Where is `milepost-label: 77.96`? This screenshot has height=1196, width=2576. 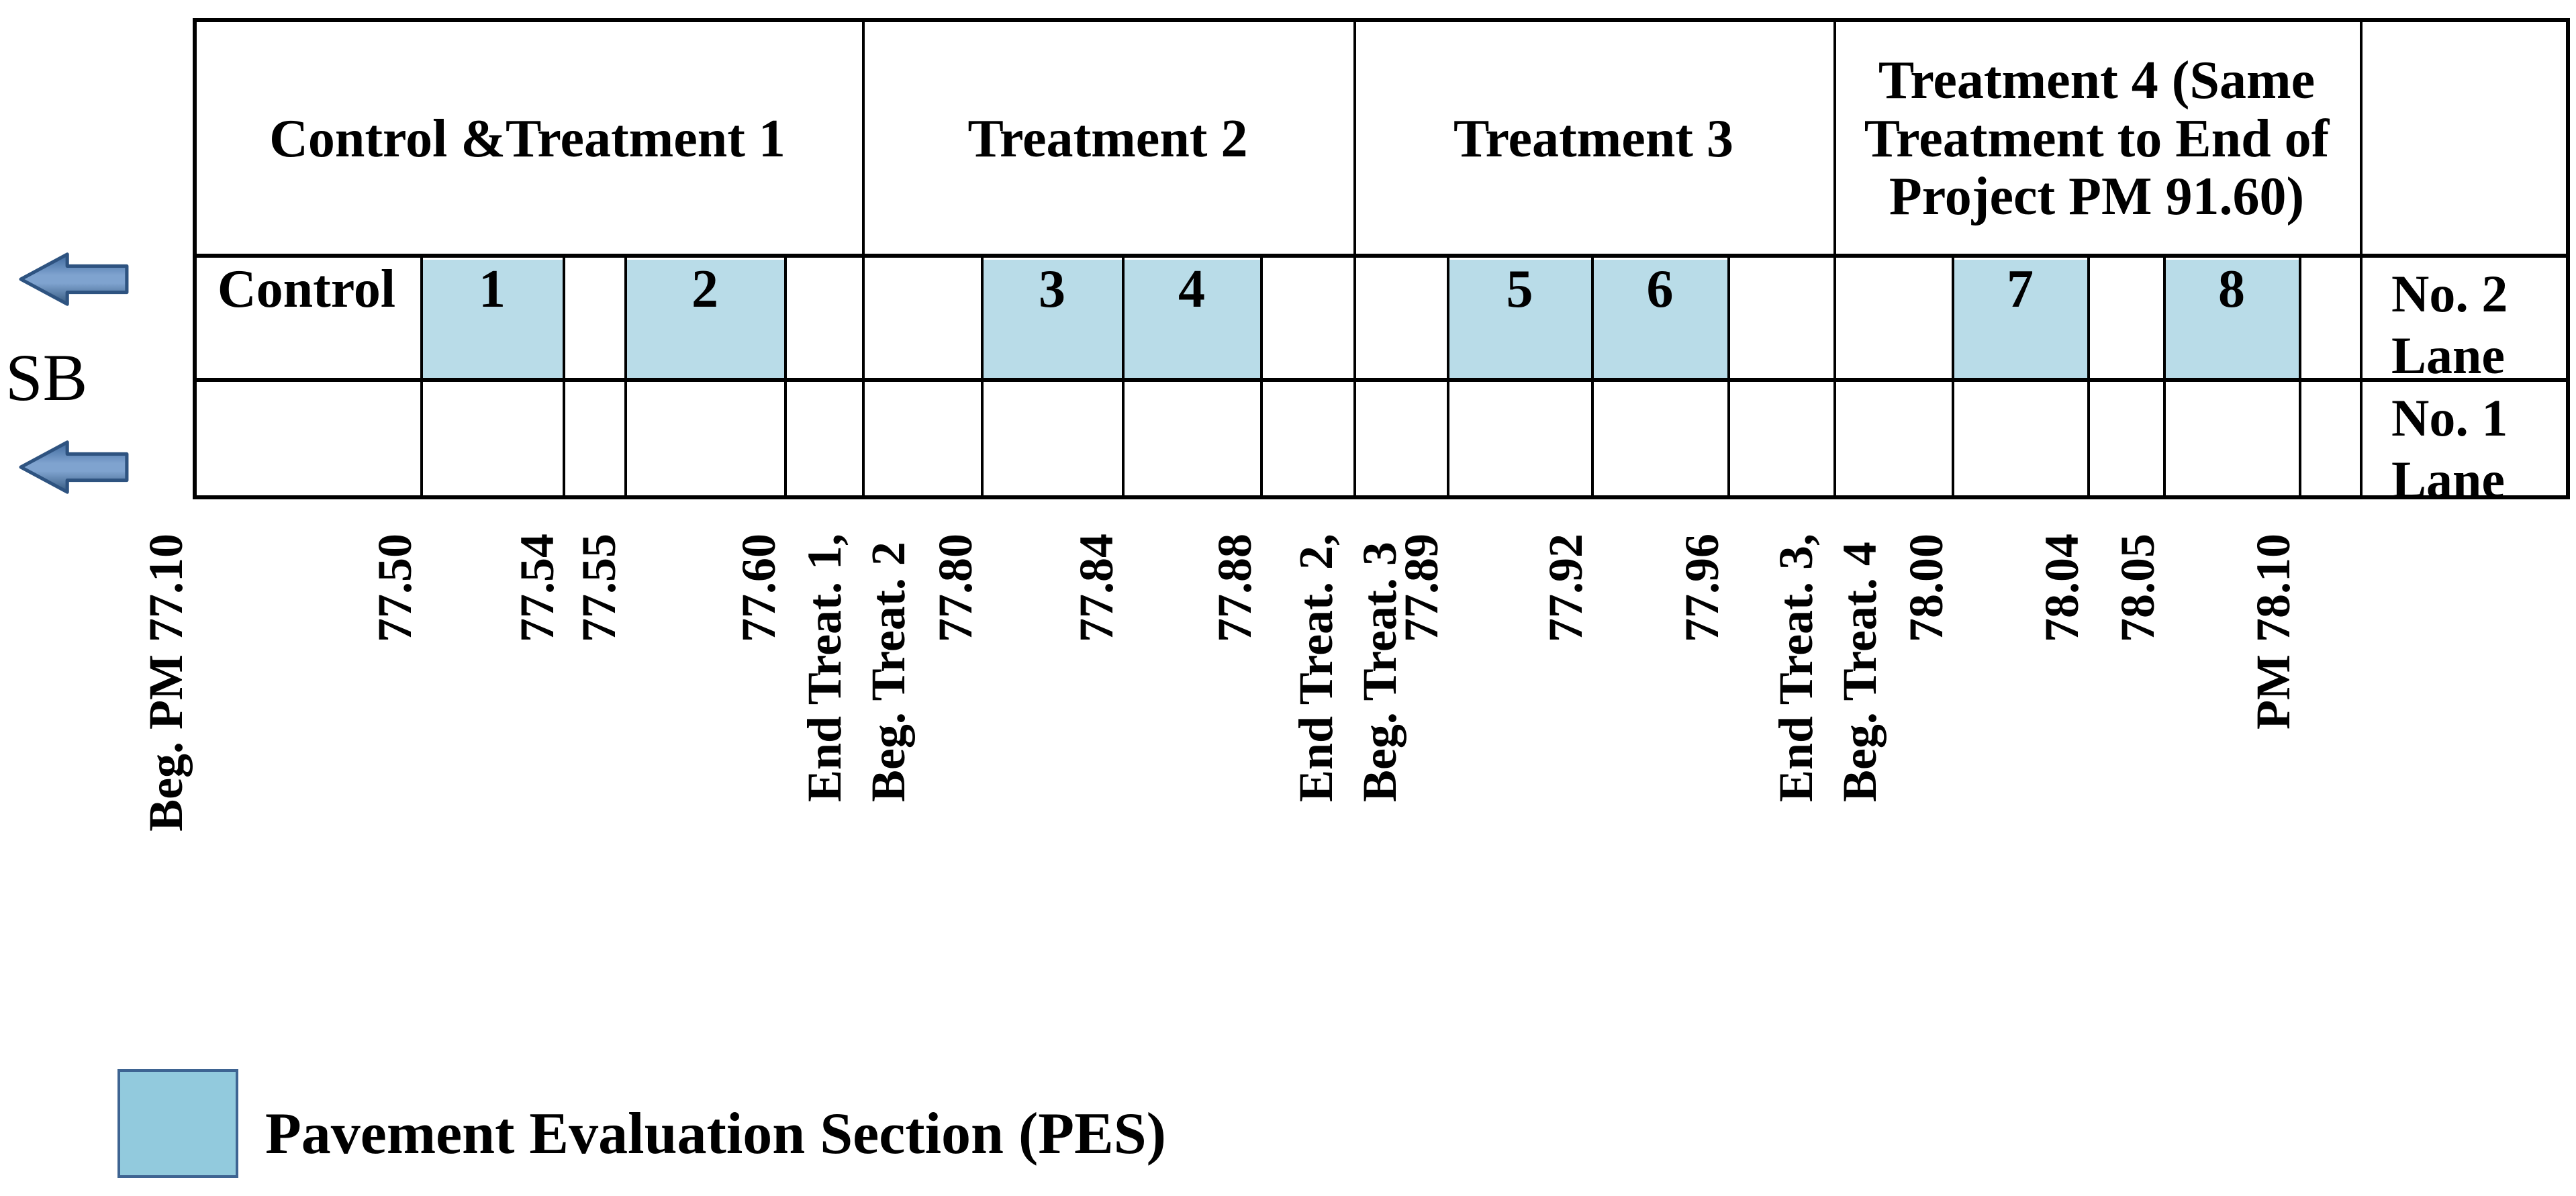 milepost-label: 77.96 is located at coordinates (1702, 588).